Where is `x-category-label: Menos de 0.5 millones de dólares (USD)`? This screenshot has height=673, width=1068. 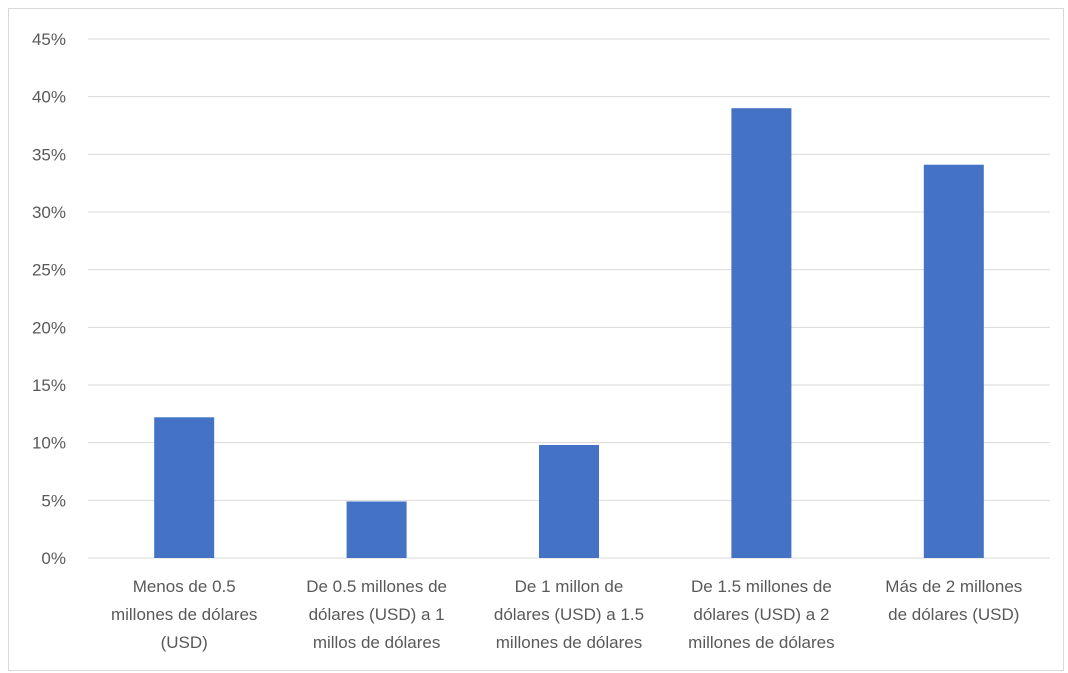 x-category-label: Menos de 0.5 millones de dólares (USD) is located at coordinates (184, 614).